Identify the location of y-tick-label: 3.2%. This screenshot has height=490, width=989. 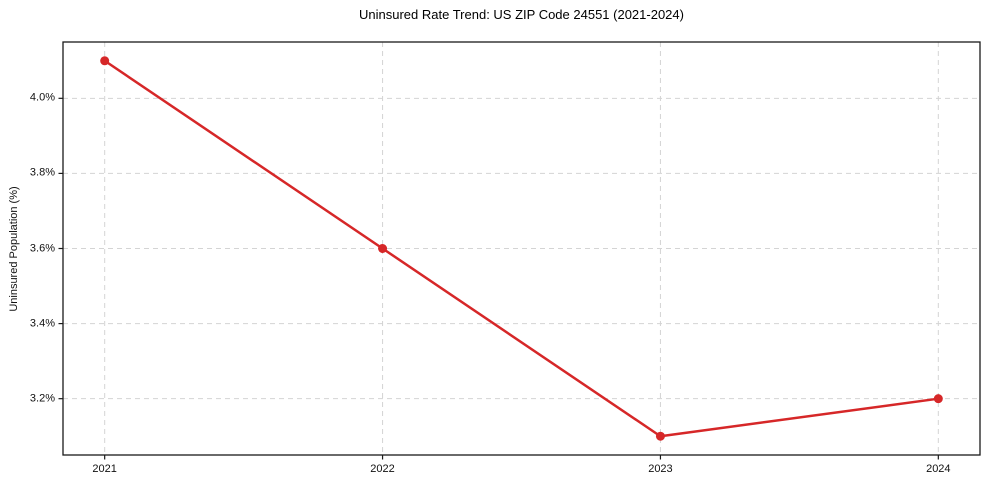
(42, 398).